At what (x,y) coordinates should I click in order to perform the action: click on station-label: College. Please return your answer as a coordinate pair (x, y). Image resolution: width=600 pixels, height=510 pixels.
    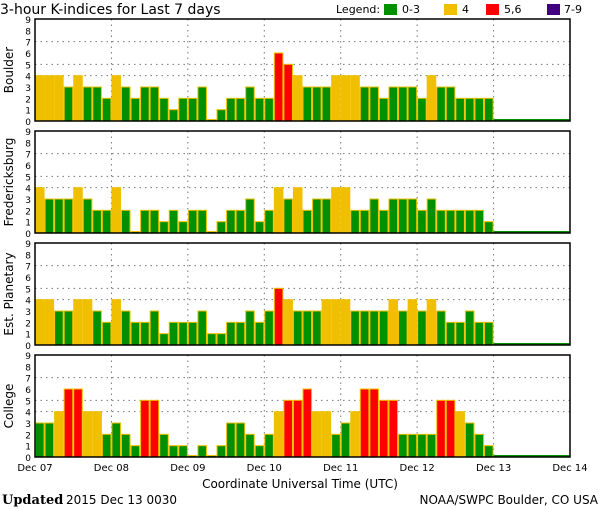
    Looking at the image, I should click on (9, 406).